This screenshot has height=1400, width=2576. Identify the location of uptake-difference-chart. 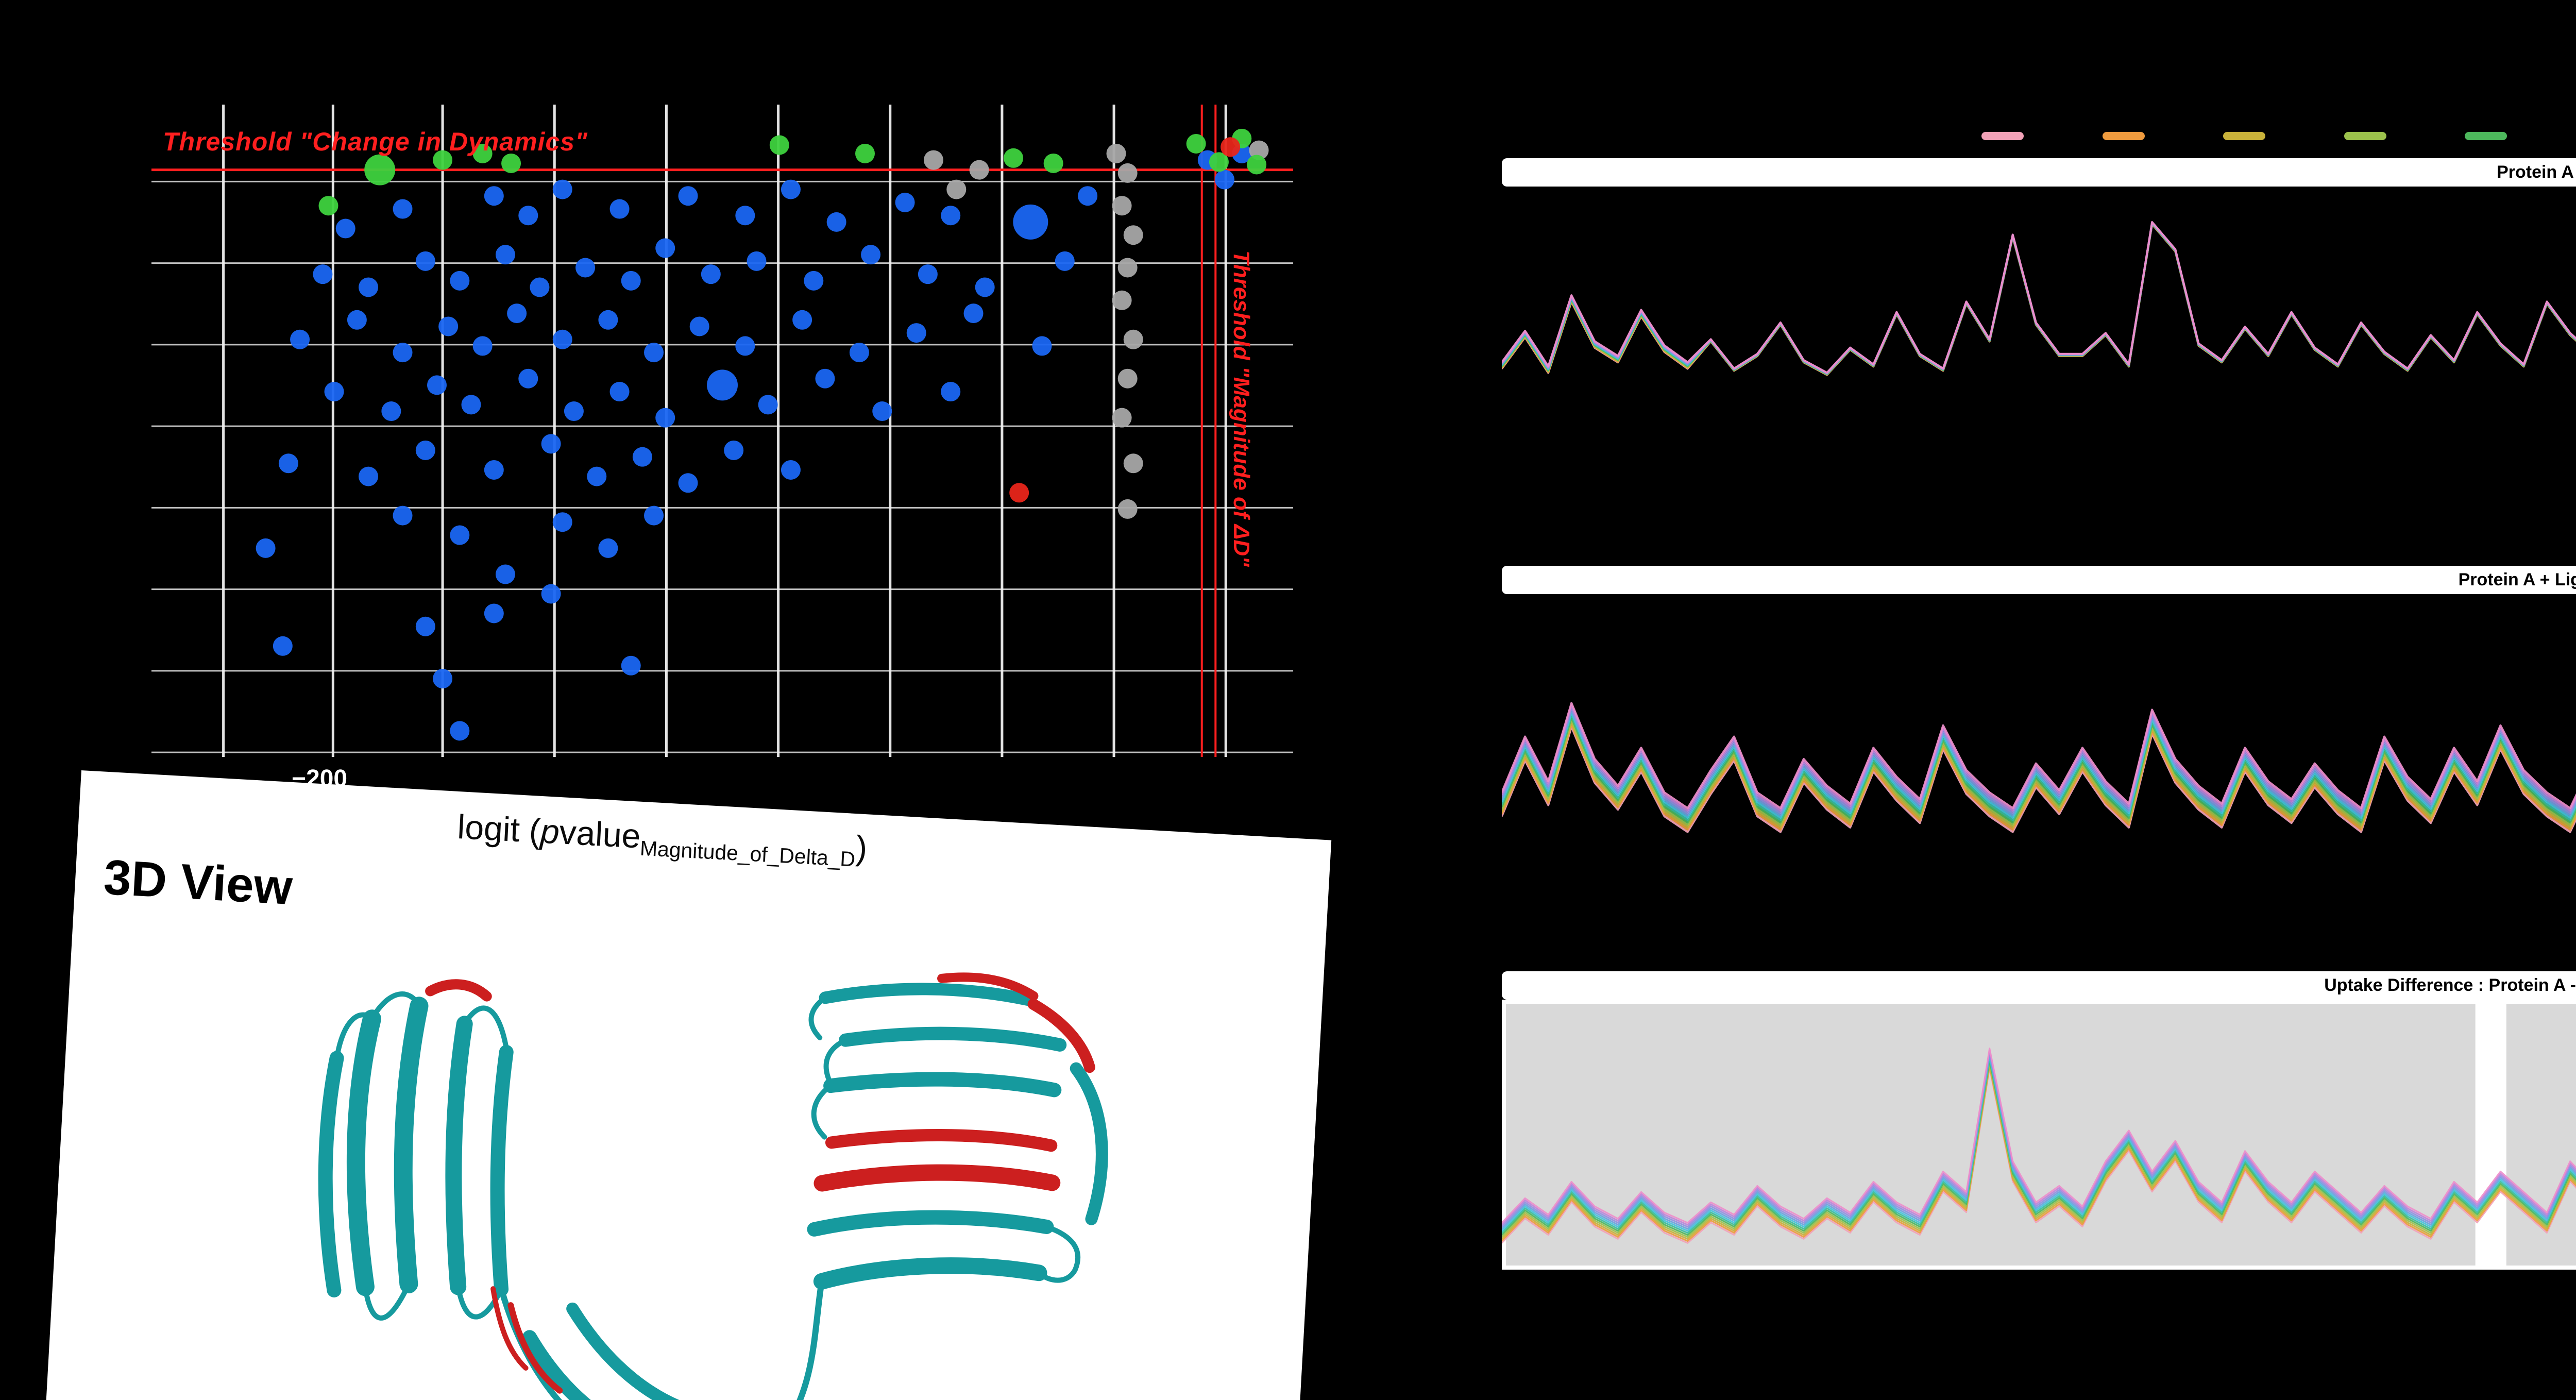
(2039, 1135).